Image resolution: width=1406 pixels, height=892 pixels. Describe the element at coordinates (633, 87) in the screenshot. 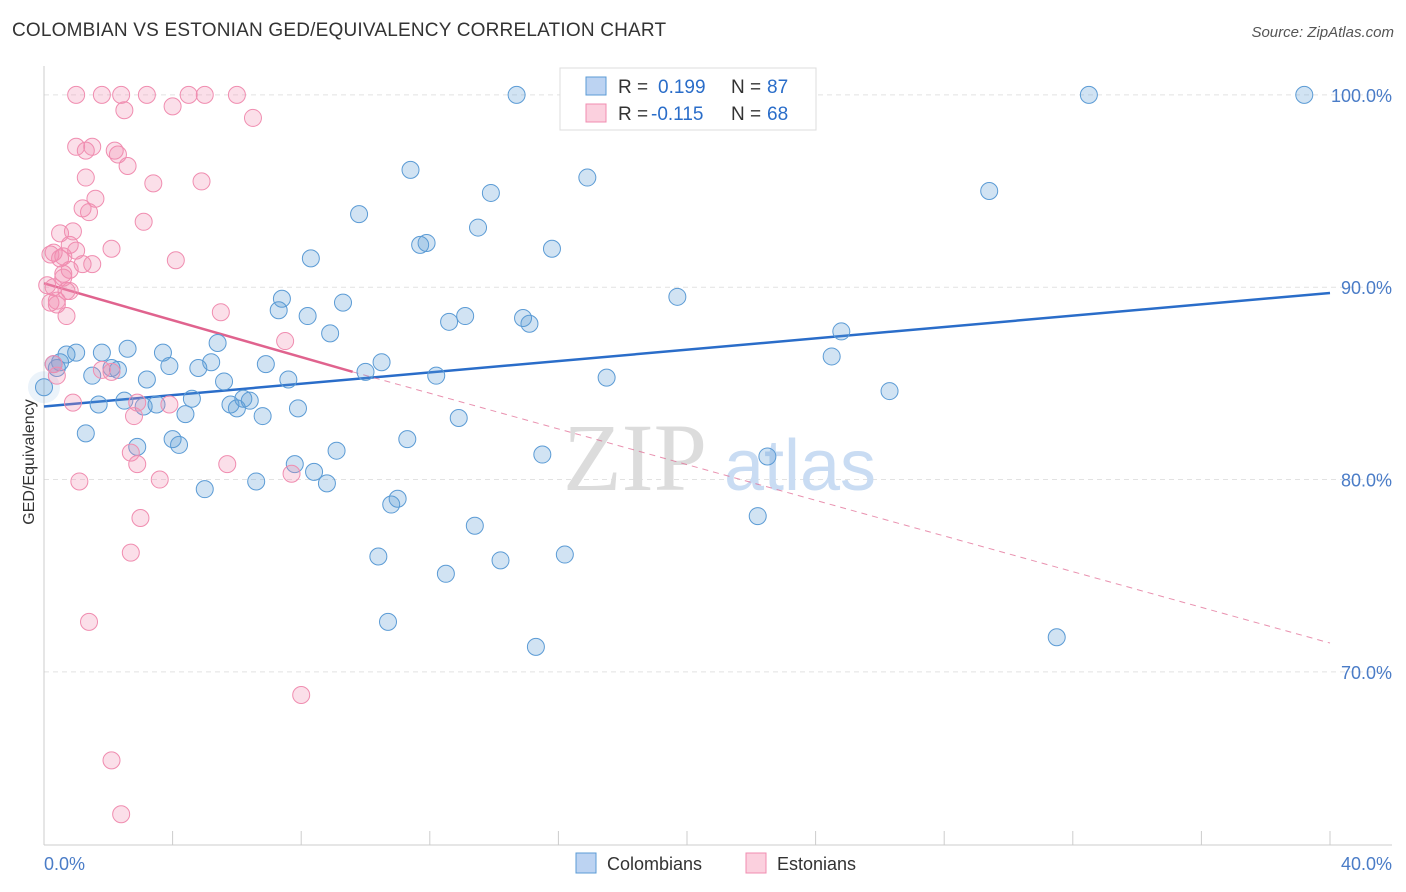

I see `legend-r-label: R =` at that location.